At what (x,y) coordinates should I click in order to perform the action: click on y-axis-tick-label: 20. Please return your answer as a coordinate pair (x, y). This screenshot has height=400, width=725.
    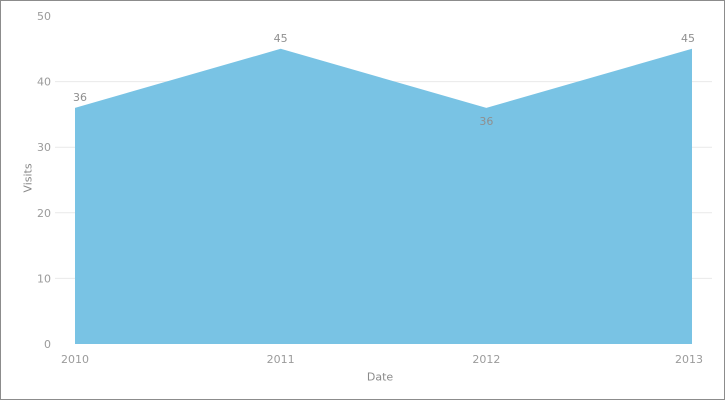
    Looking at the image, I should click on (44, 213).